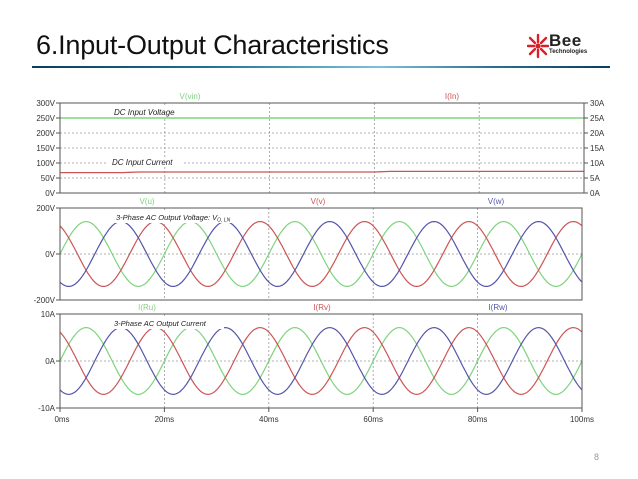 The height and width of the screenshot is (479, 638). Describe the element at coordinates (146, 201) in the screenshot. I see `legend-vu: V(u)` at that location.